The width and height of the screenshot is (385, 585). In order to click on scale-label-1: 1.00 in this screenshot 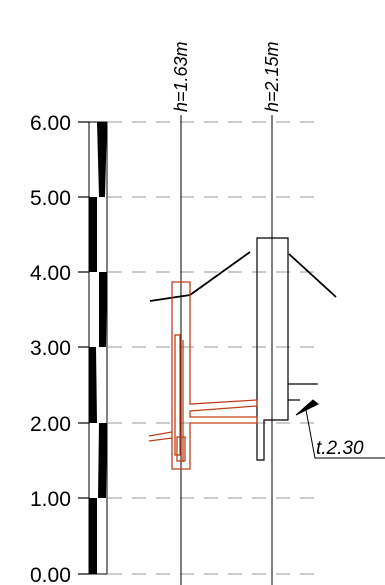, I will do `click(50, 499)`.